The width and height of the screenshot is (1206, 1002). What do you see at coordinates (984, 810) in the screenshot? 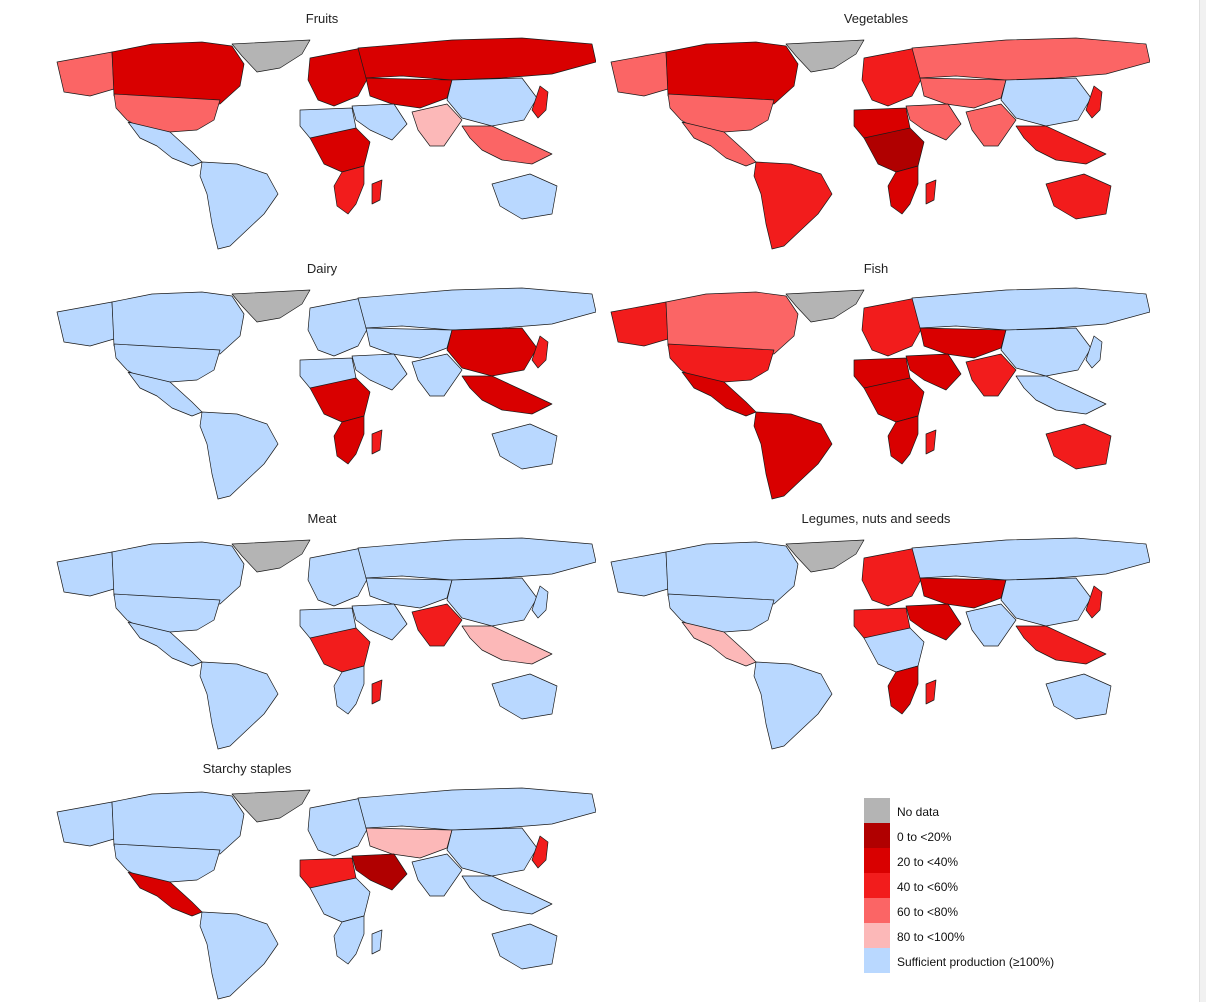
I see `legend-item: No data` at bounding box center [984, 810].